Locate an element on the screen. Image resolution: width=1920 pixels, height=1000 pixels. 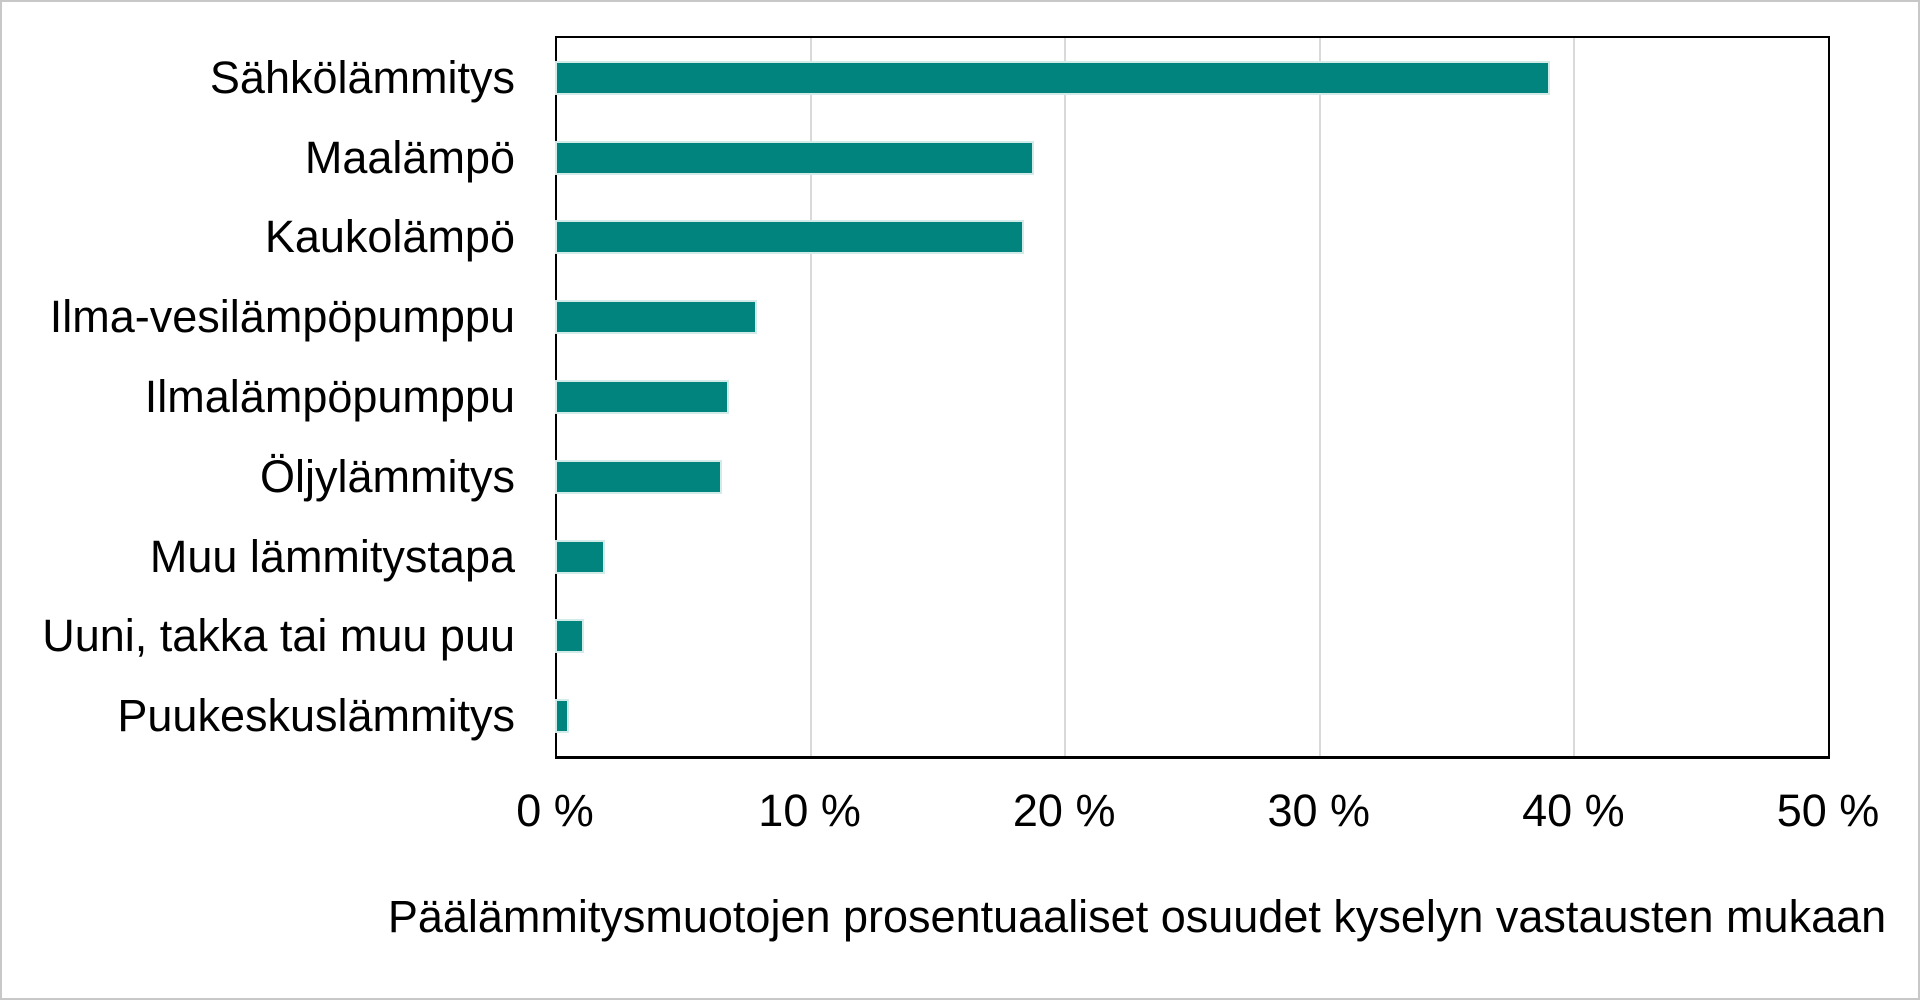
x-tick-label-20: 20 % is located at coordinates (1064, 810).